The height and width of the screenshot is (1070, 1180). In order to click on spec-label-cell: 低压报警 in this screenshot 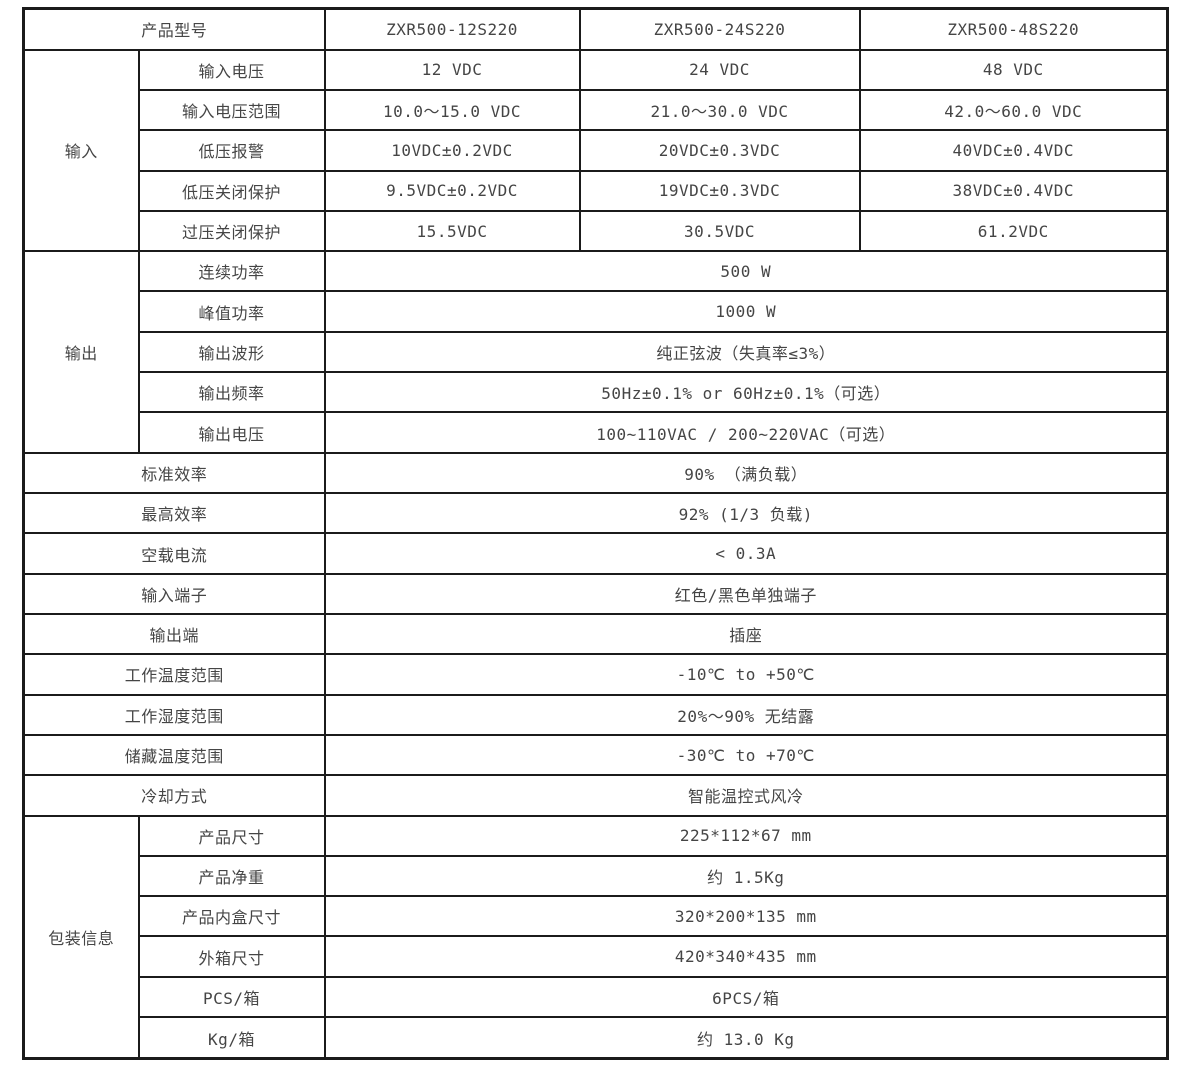, I will do `click(231, 150)`.